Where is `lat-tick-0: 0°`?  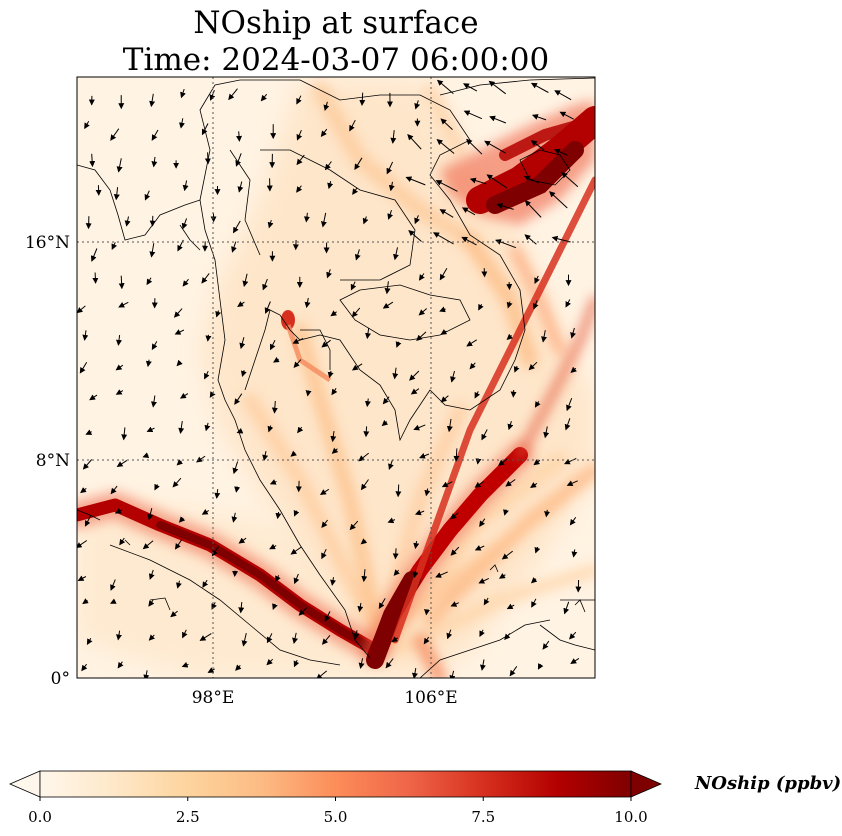
lat-tick-0: 0° is located at coordinates (60, 679).